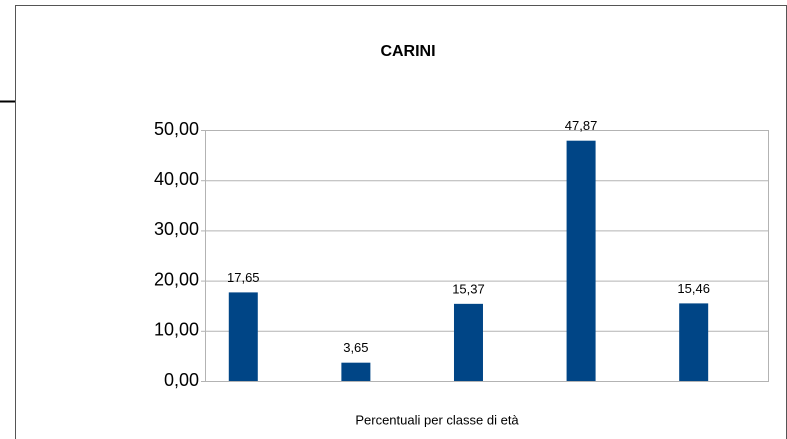 The image size is (787, 439). What do you see at coordinates (176, 229) in the screenshot?
I see `y-tick-label: 30,00` at bounding box center [176, 229].